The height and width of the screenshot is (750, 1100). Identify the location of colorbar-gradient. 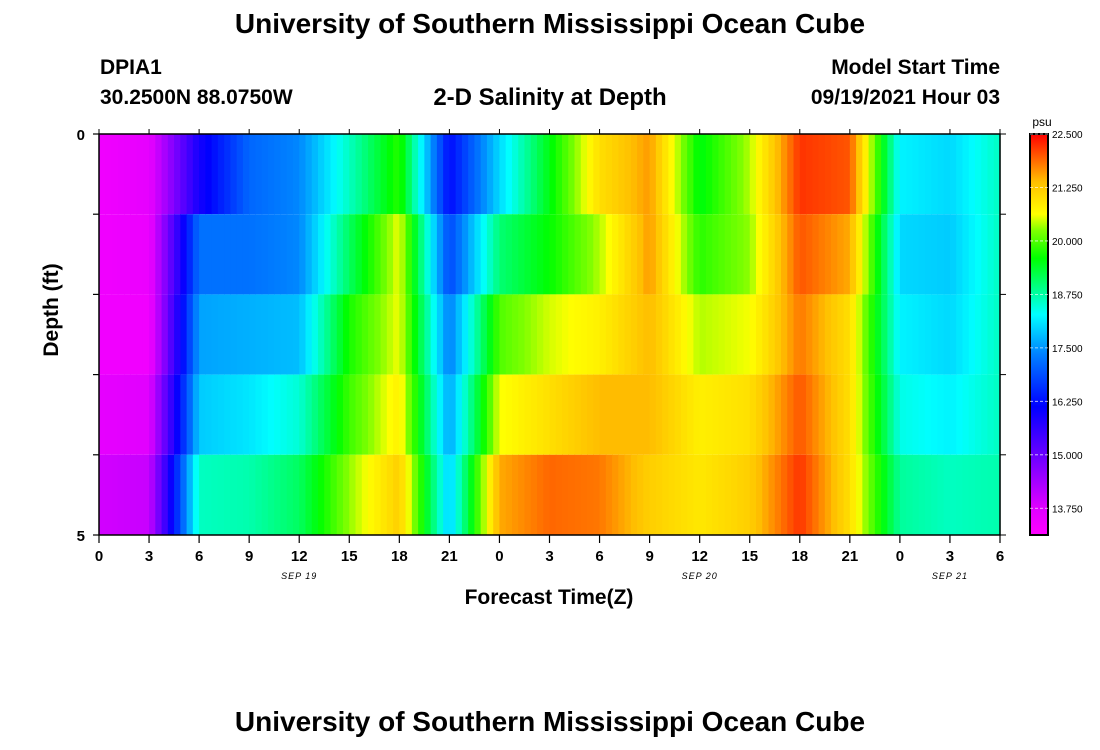
(1039, 334).